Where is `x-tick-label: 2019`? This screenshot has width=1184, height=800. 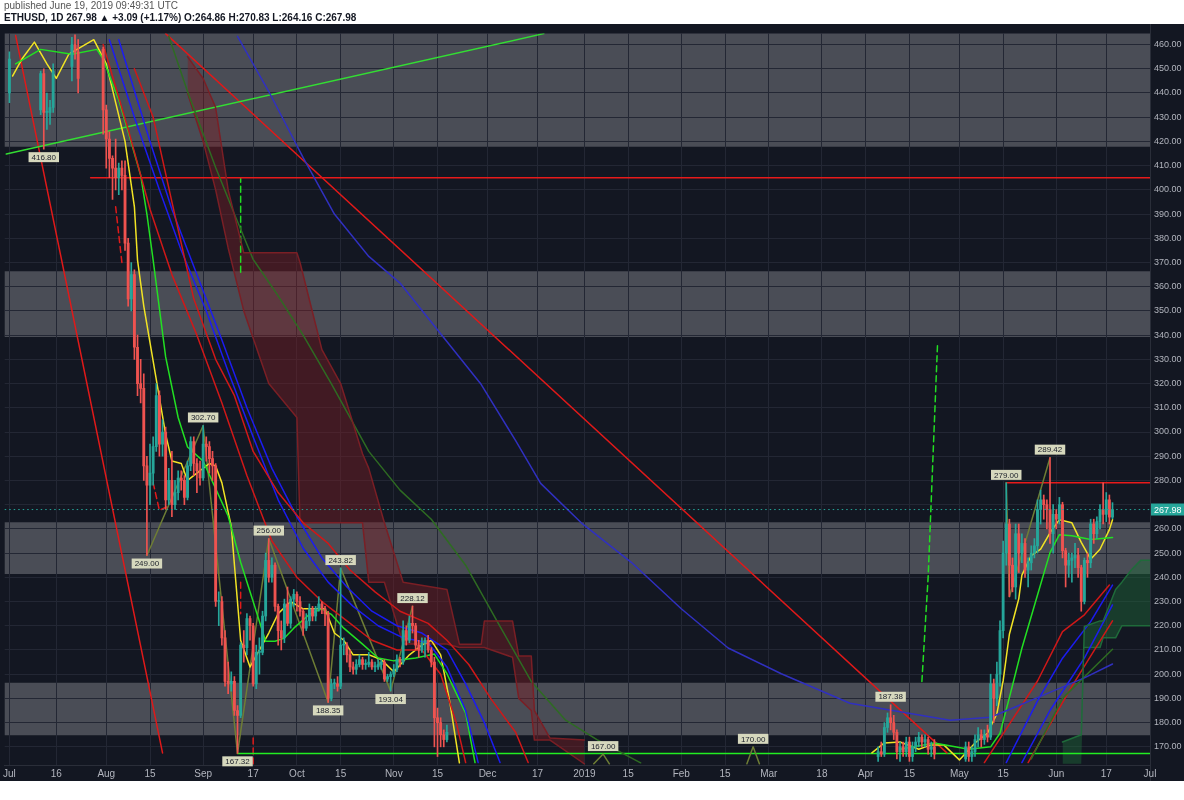
x-tick-label: 2019 is located at coordinates (584, 773).